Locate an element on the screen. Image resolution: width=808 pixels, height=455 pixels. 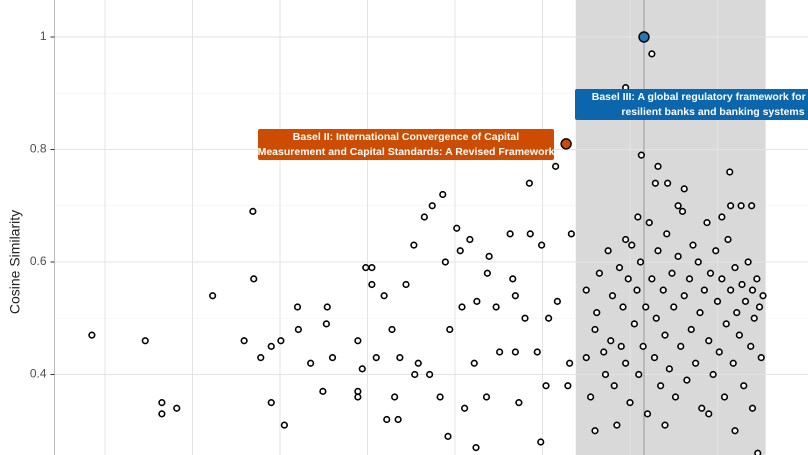
highlight-point is located at coordinates (644, 37).